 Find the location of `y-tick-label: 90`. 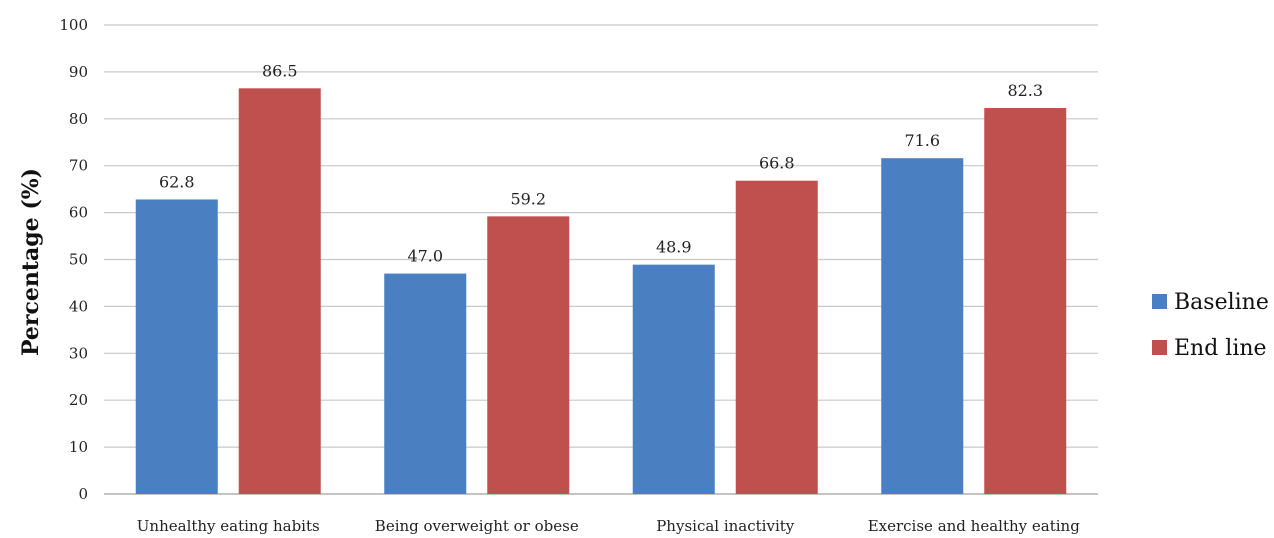

y-tick-label: 90 is located at coordinates (78, 72).